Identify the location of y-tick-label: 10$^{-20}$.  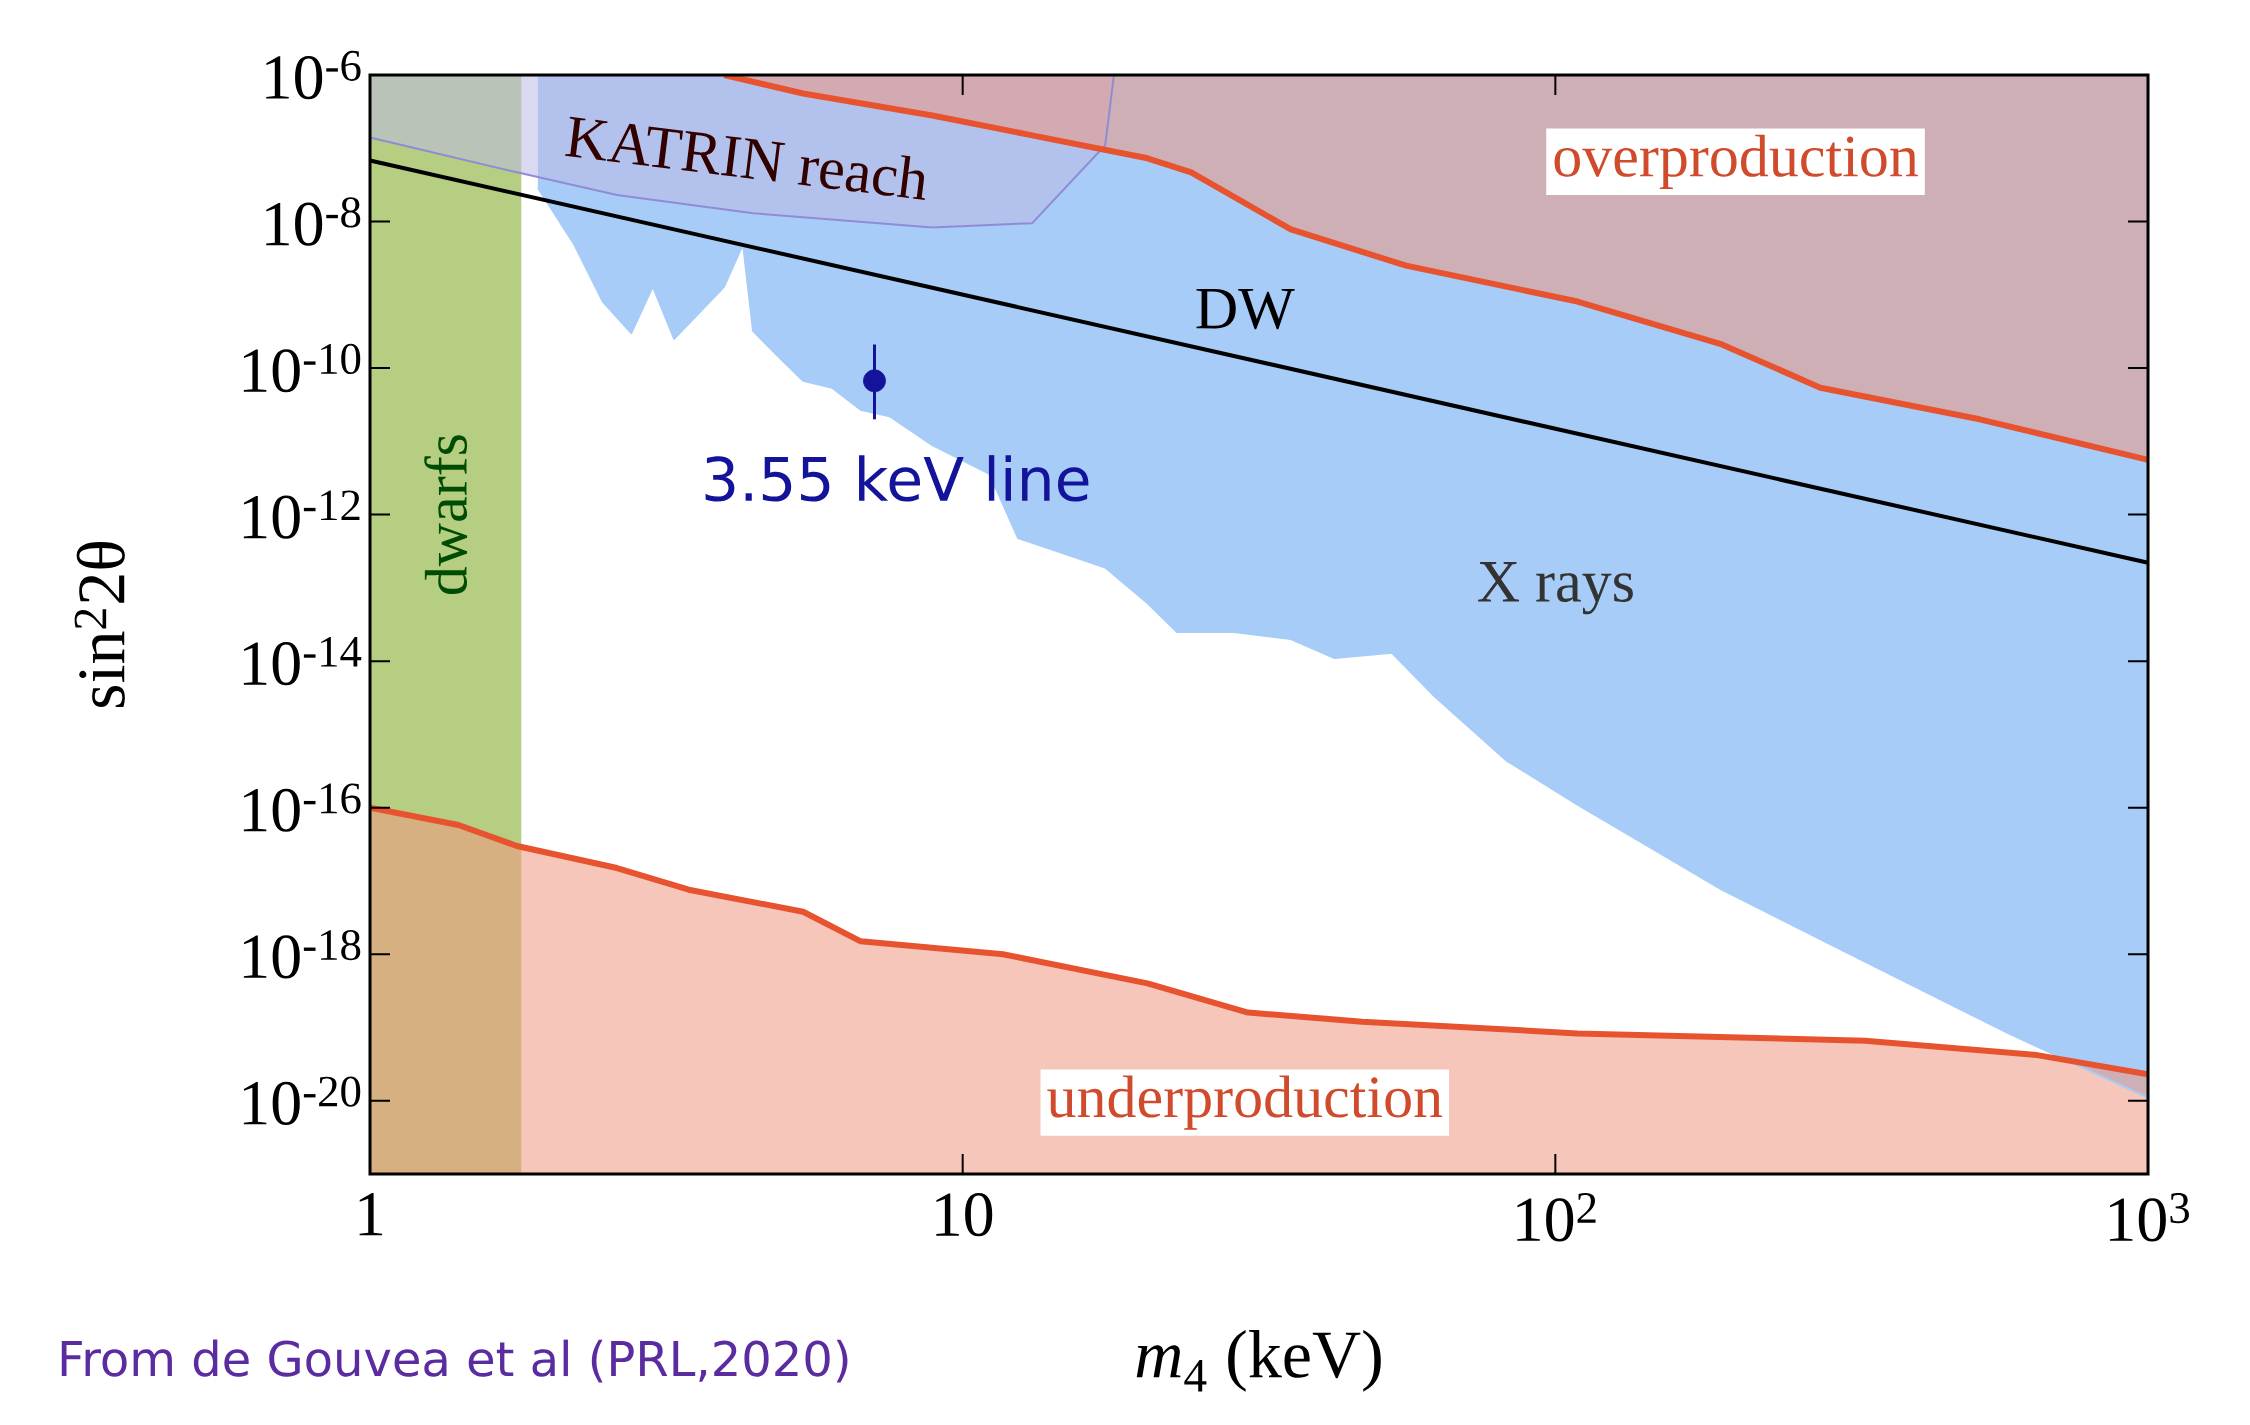
(302, 1100).